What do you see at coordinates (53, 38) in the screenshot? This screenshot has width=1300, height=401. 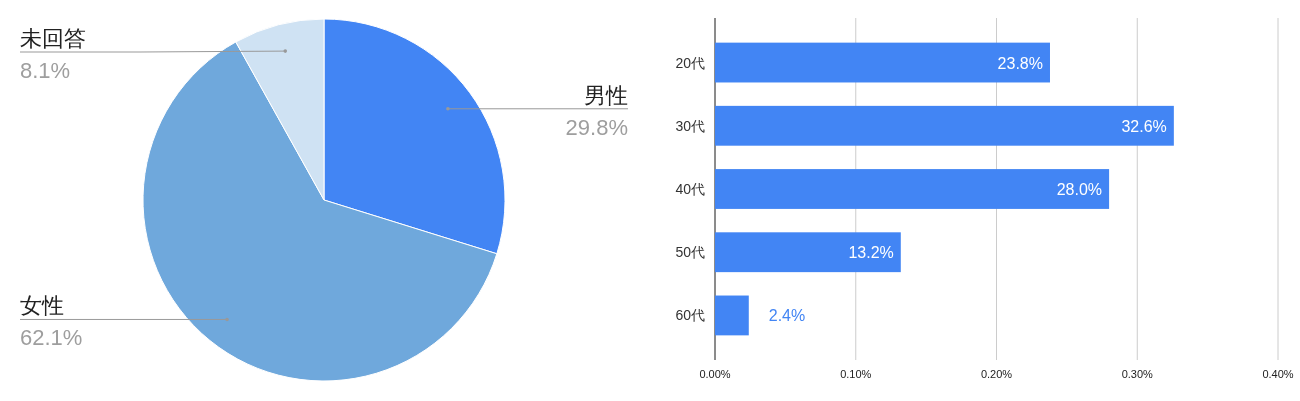 I see `slice-label: 未回答` at bounding box center [53, 38].